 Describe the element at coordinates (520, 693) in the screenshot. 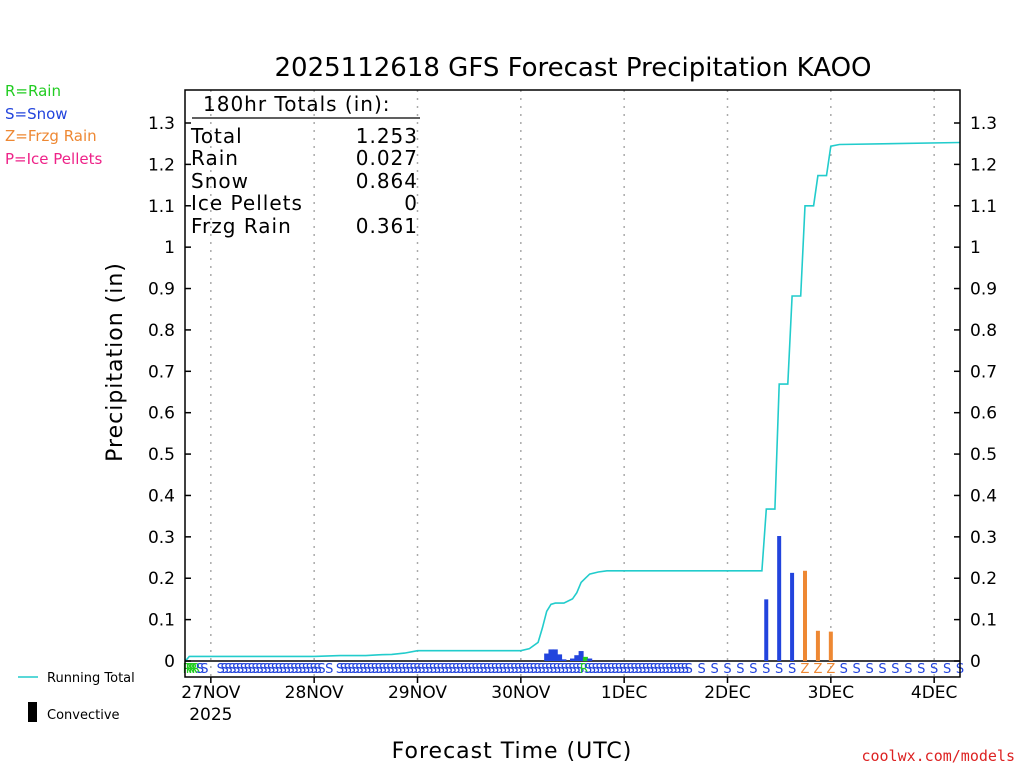

I see `x-tick-label-30nov: 30NOV` at that location.